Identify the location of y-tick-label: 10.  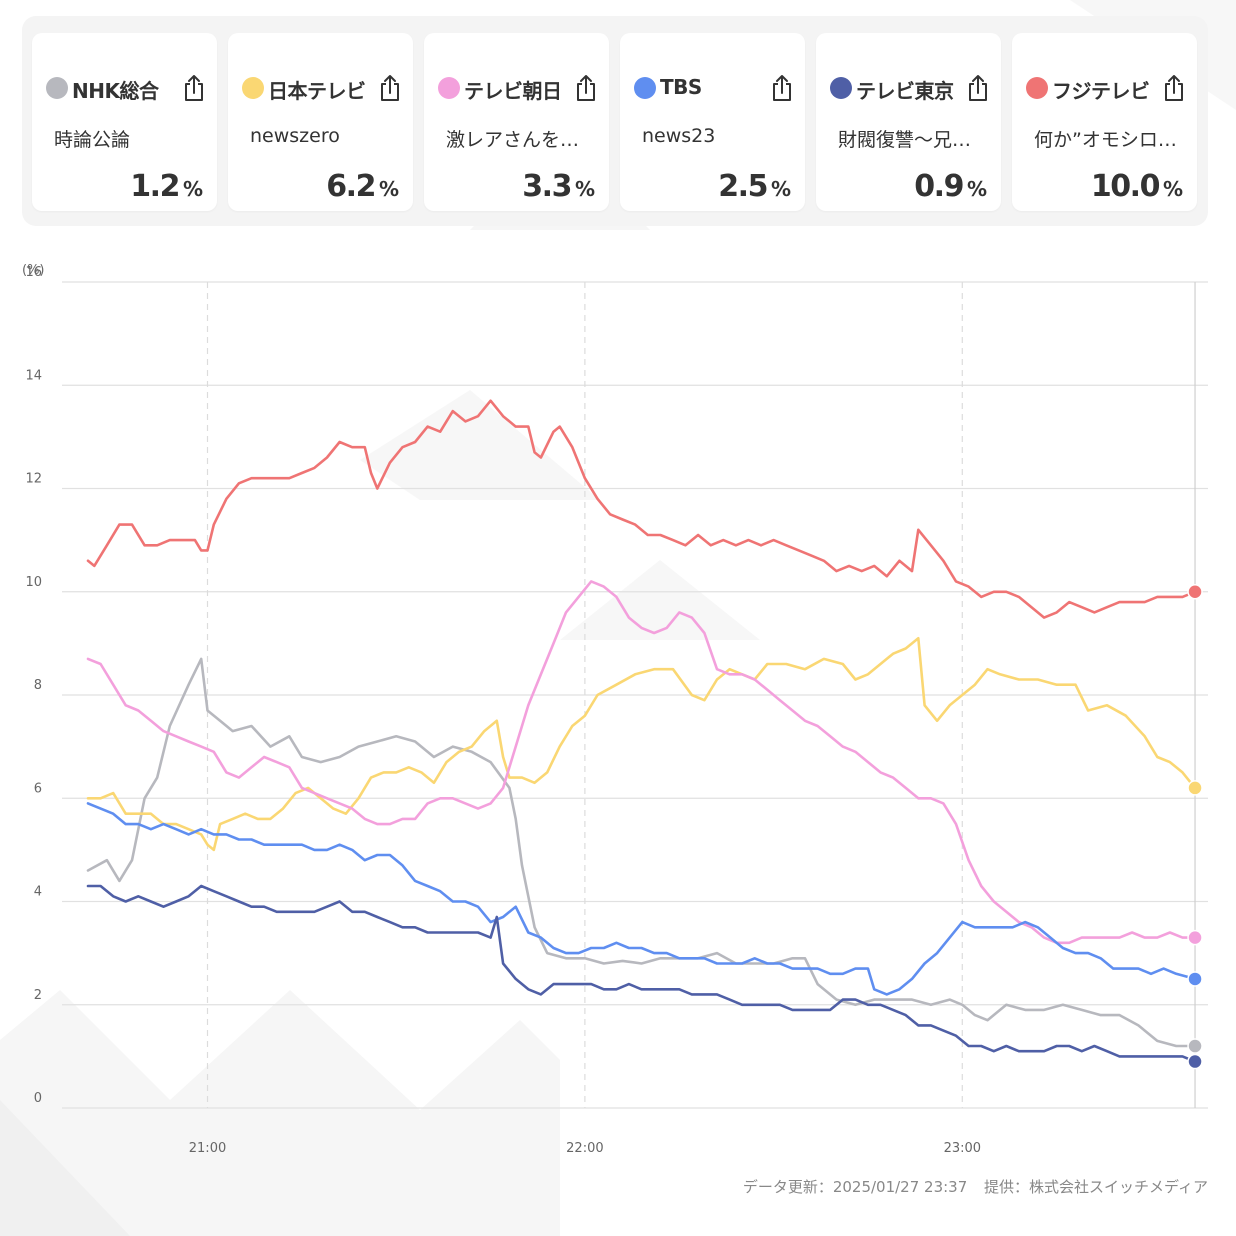
(33, 582).